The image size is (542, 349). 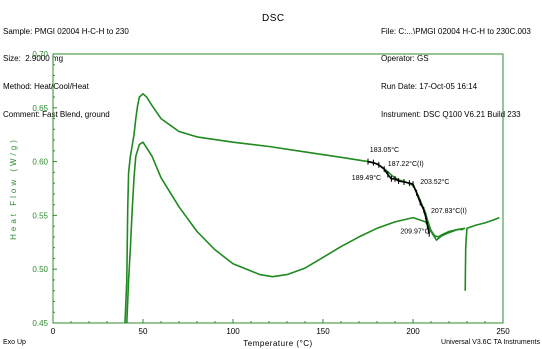 I want to click on operator-line: Operator: GS, so click(x=405, y=59).